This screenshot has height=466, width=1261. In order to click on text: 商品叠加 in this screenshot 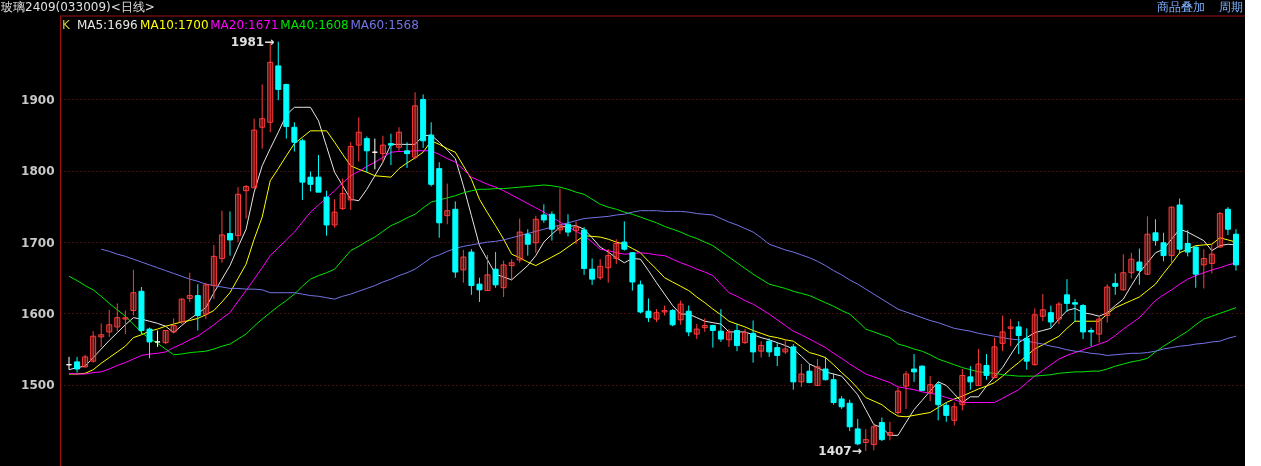, I will do `click(1181, 7)`.